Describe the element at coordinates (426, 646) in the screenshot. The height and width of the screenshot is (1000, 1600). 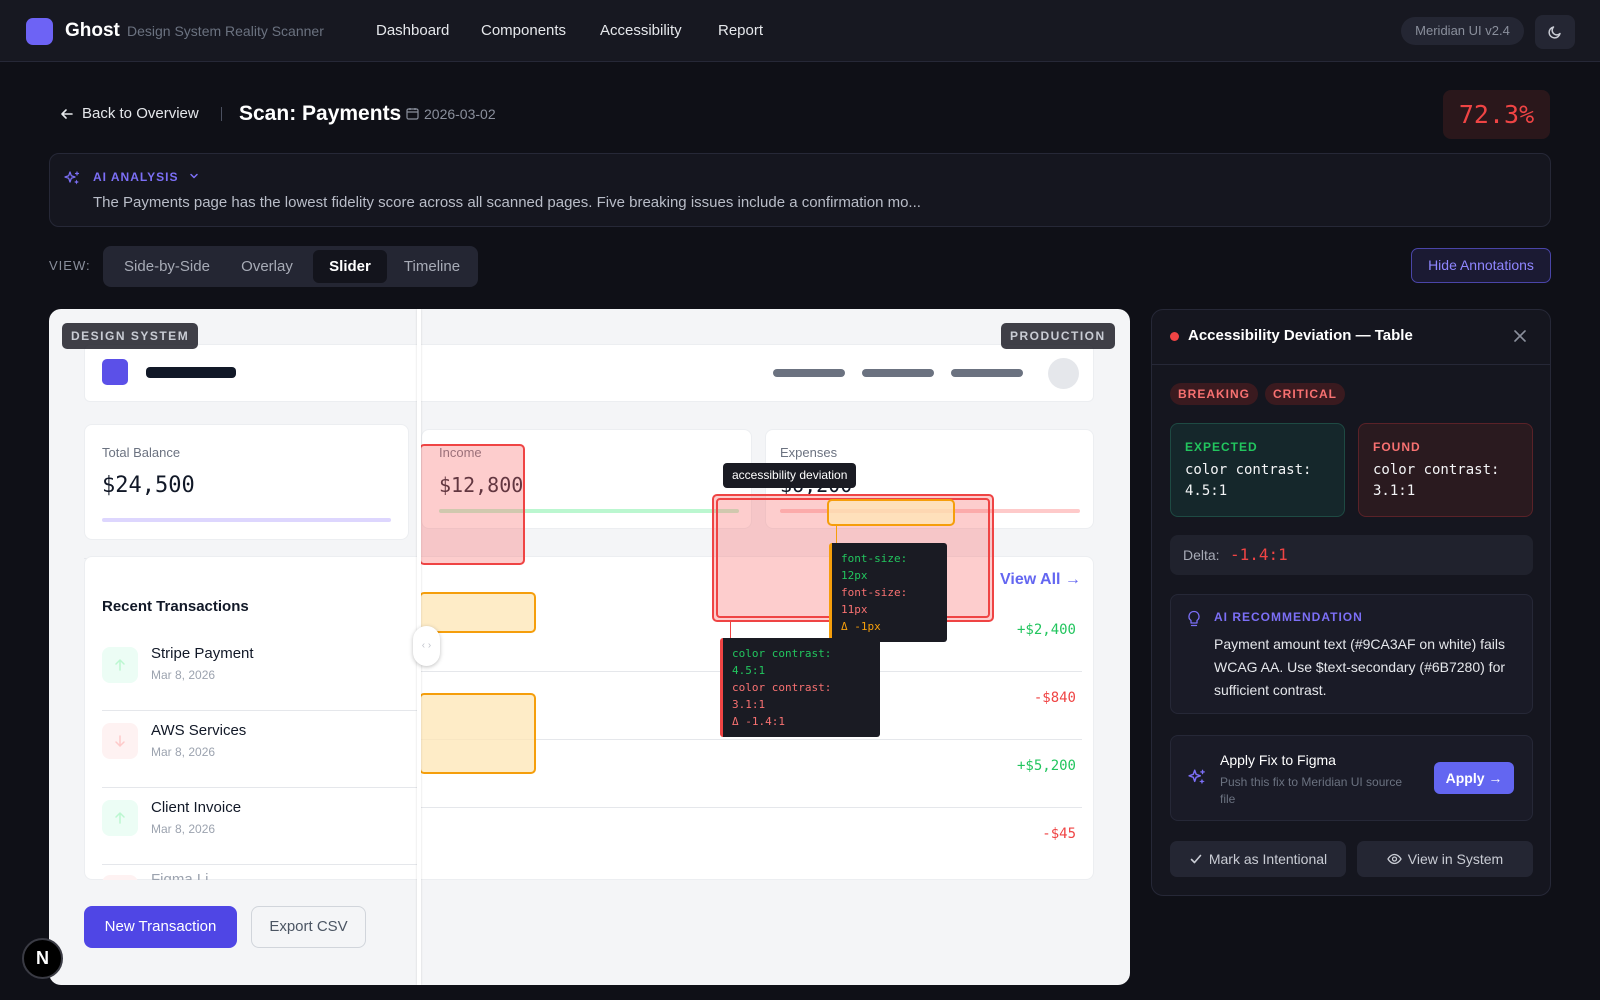
I see `slider-handle: ‹ ›` at that location.